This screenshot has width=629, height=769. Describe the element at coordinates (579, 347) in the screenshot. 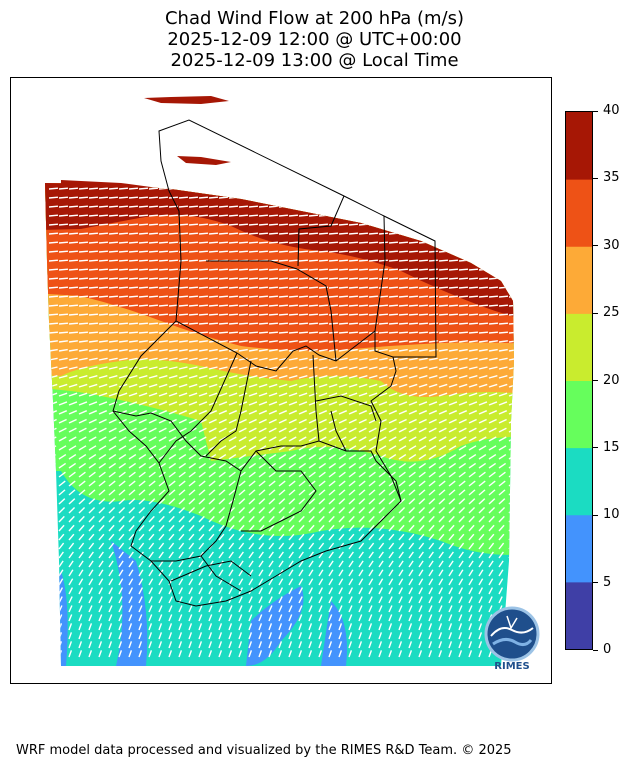

I see `colorbar-level` at that location.